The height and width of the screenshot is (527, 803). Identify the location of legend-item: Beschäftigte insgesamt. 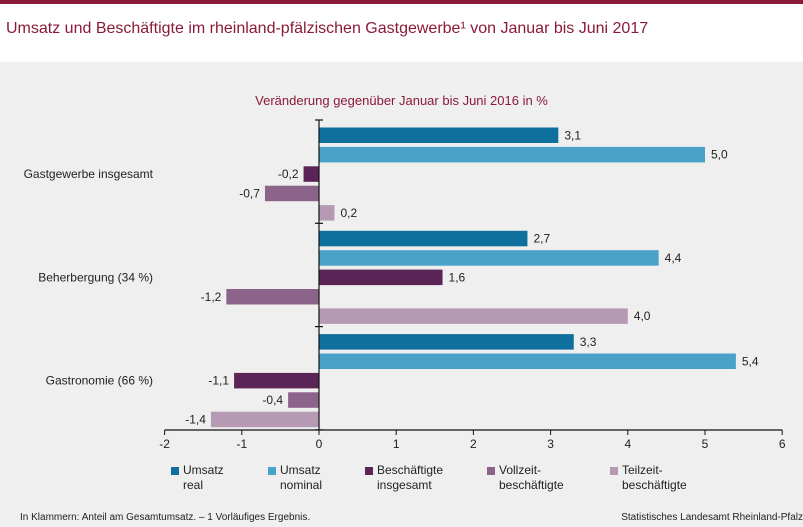
(404, 478).